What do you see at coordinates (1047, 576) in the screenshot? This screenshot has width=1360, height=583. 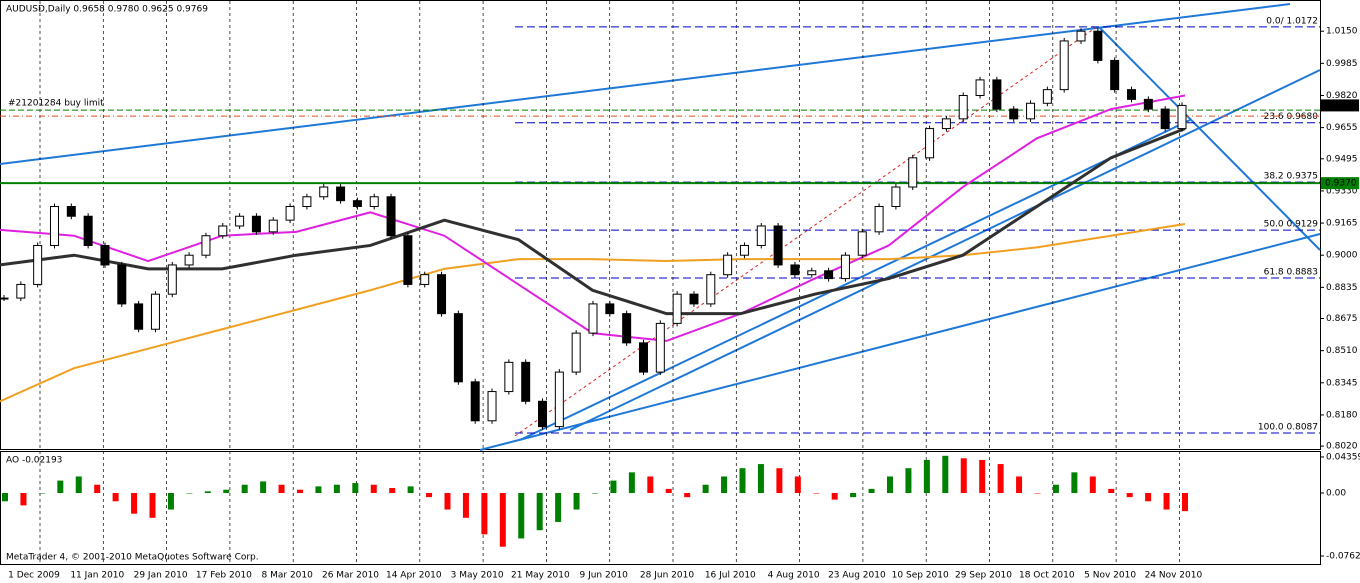 I see `x-tick-label: 18 Oct 2010` at bounding box center [1047, 576].